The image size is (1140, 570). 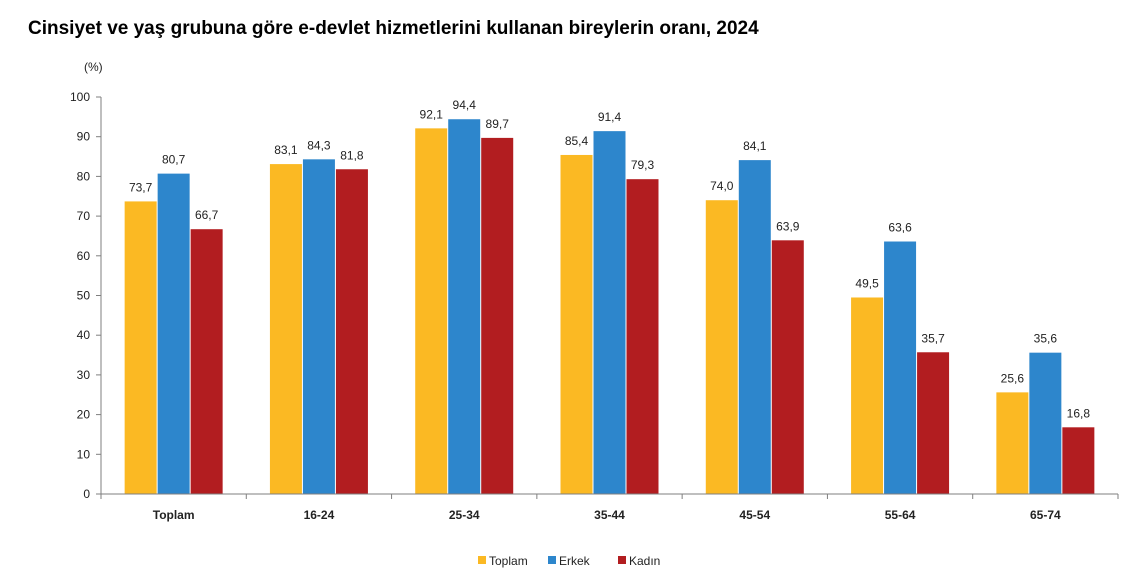 What do you see at coordinates (575, 561) in the screenshot?
I see `legend-label: Erkek` at bounding box center [575, 561].